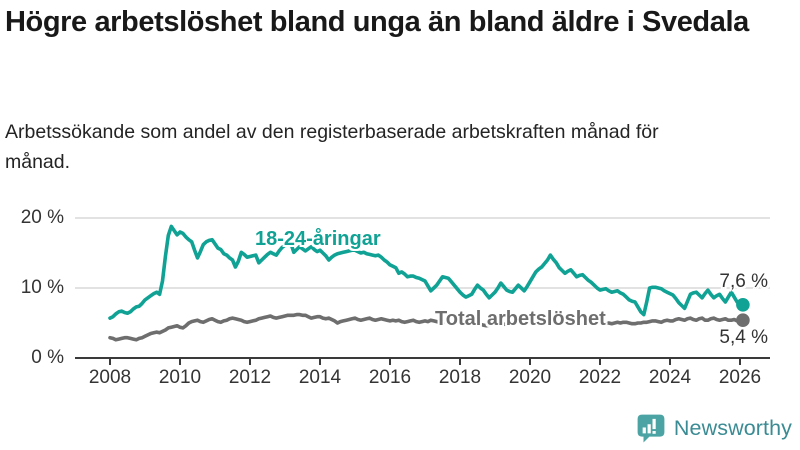 The width and height of the screenshot is (800, 450). Describe the element at coordinates (42, 217) in the screenshot. I see `y-axis-label-20: 20 %` at that location.